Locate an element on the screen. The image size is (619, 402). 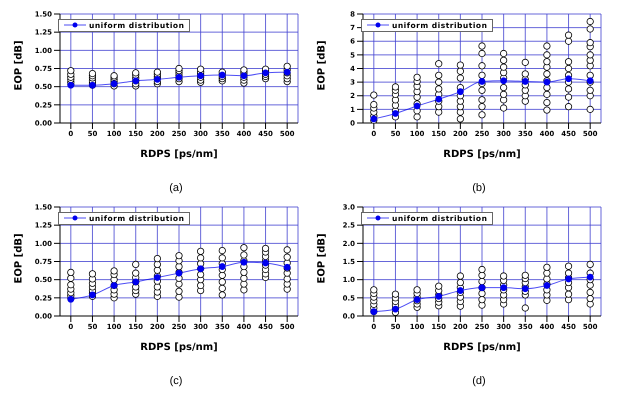
text: (d) is located at coordinates (479, 381).